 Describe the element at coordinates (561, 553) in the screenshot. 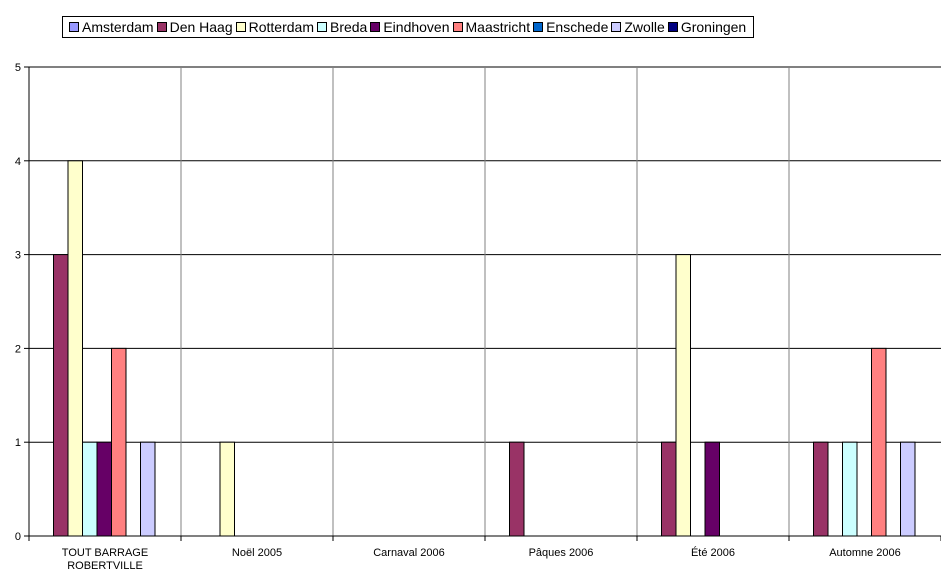

I see `x-tick-label: Pâques 2006` at that location.